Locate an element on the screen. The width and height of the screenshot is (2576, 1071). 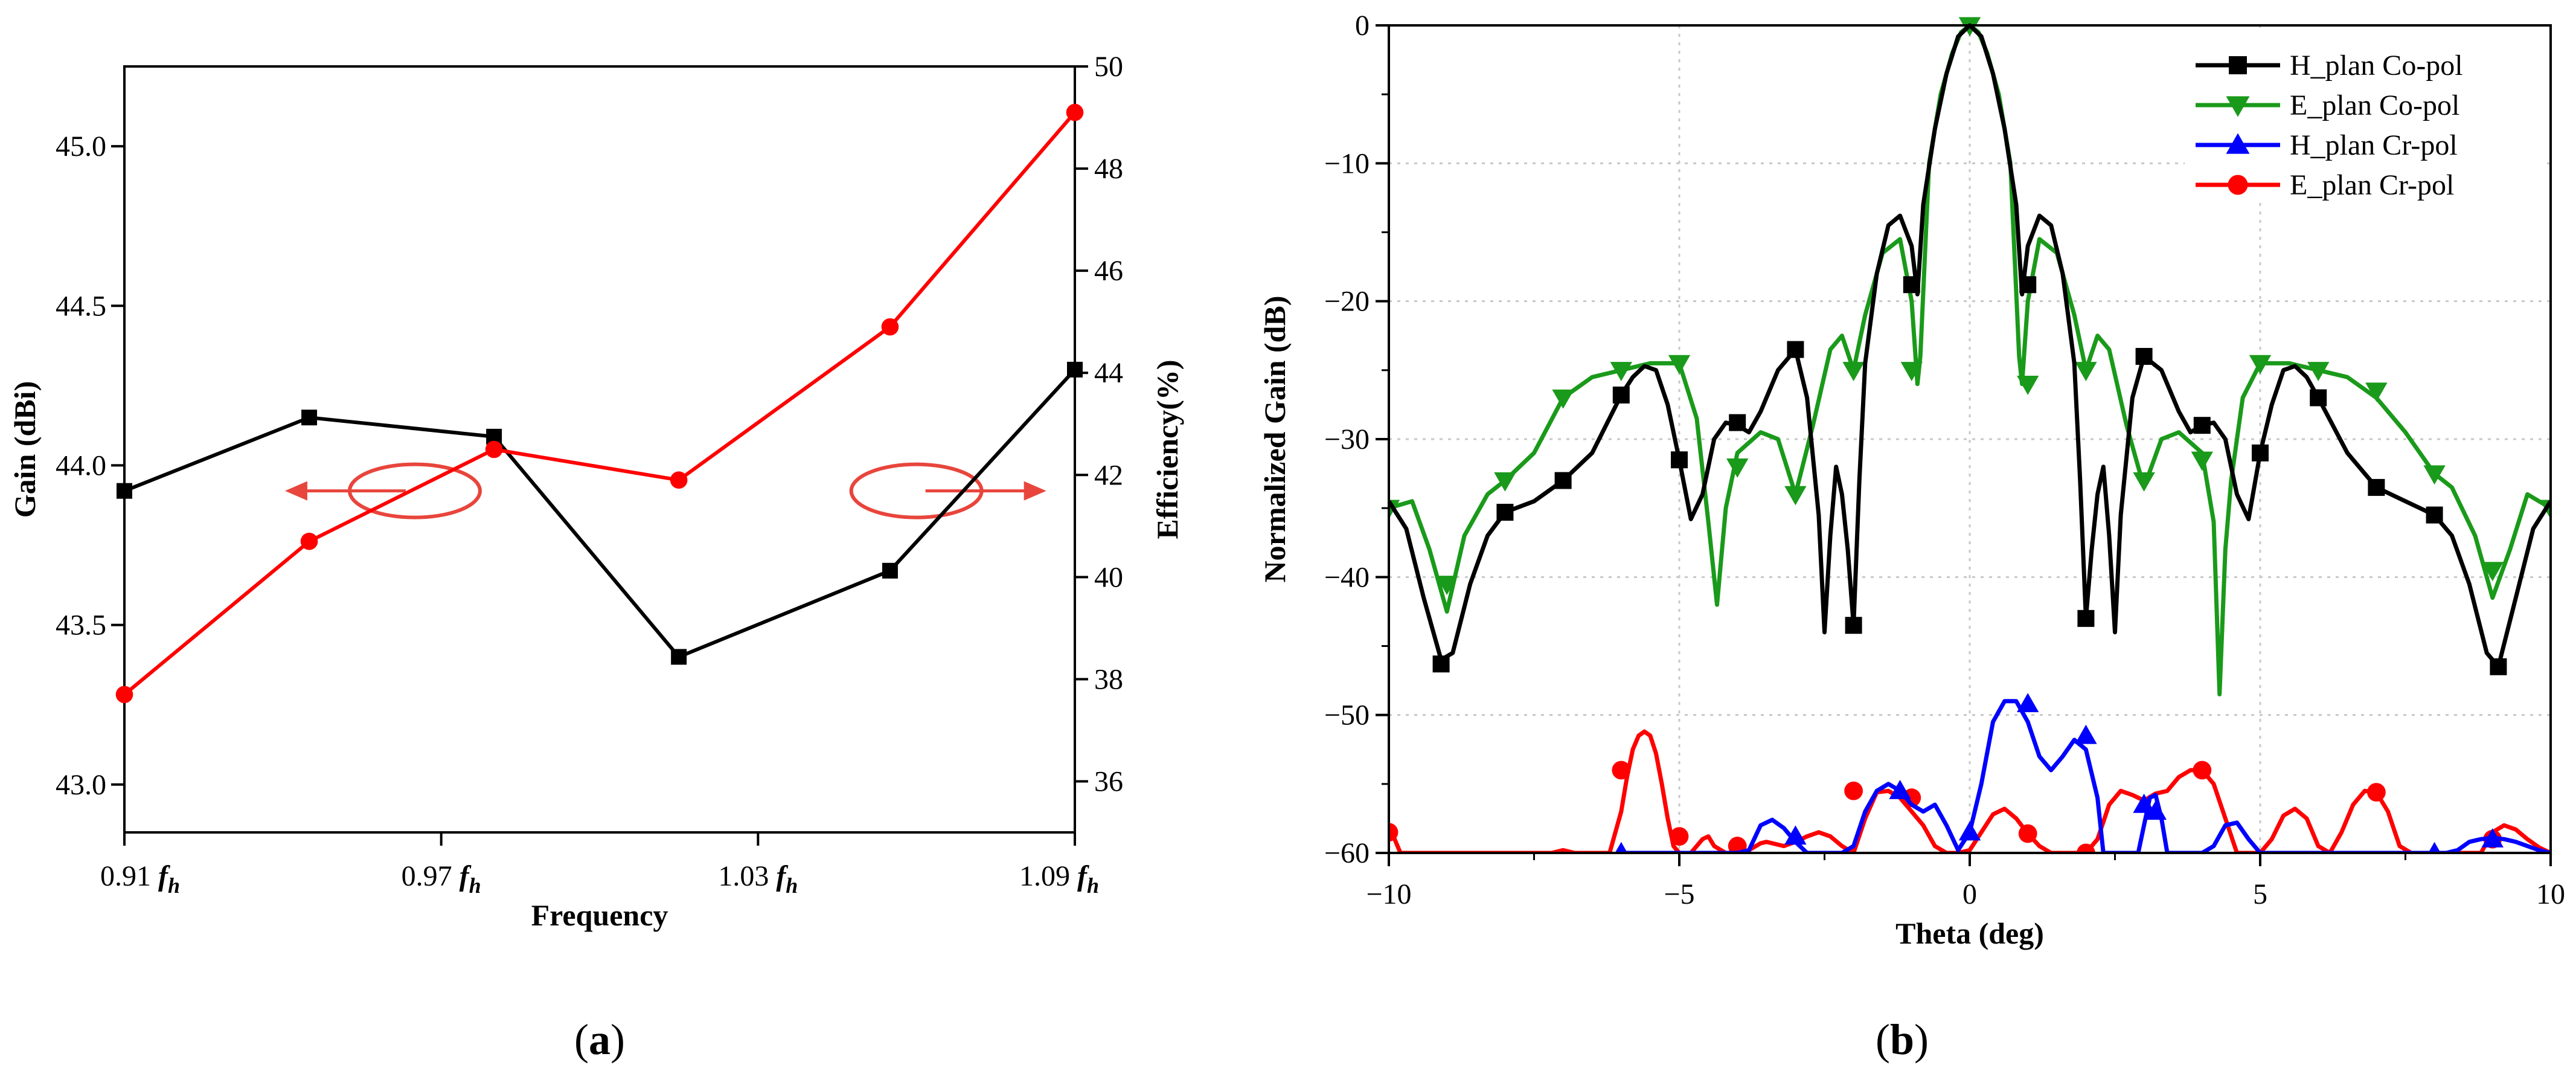
legend-marker-e-plan-cr-pol is located at coordinates (2238, 185).